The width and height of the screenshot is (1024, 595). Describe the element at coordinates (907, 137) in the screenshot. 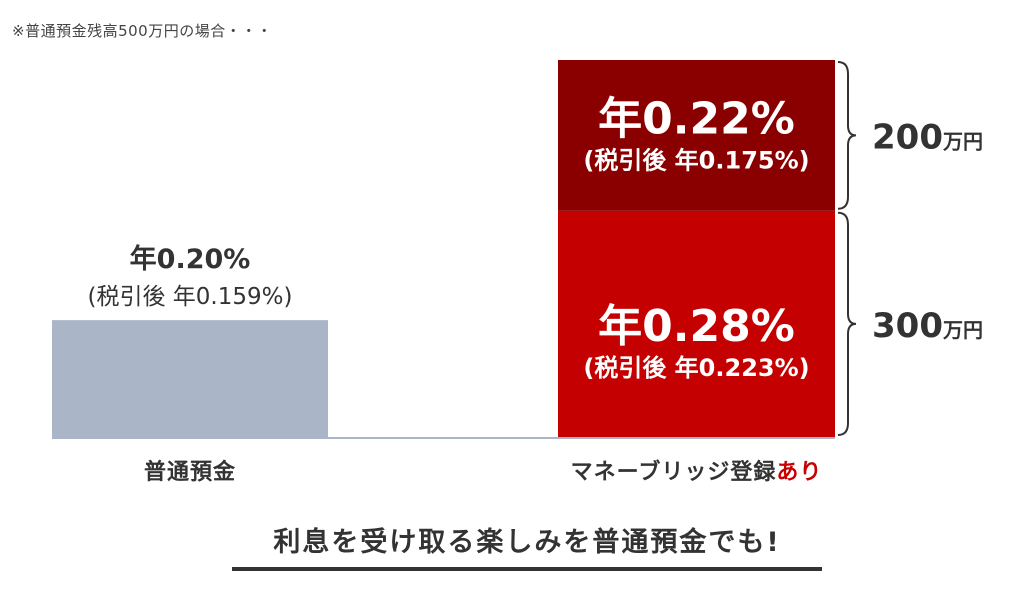

I see `bracket-value: 200` at that location.